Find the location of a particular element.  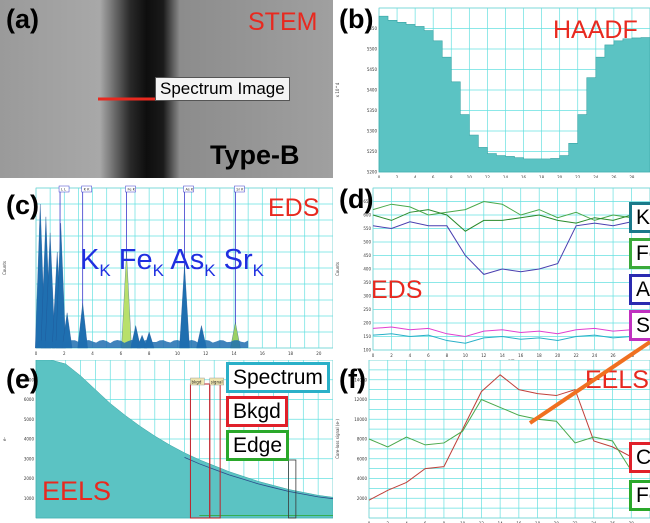

legend-as: As is located at coordinates (639, 289).